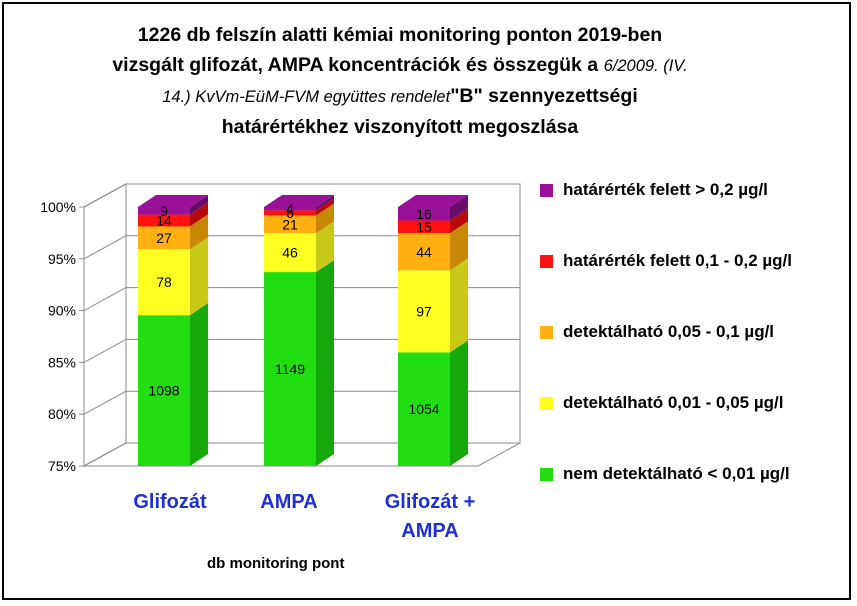 This screenshot has height=606, width=857. Describe the element at coordinates (400, 127) in the screenshot. I see `title-line-4: határértékhez viszonyított megoszlása` at that location.